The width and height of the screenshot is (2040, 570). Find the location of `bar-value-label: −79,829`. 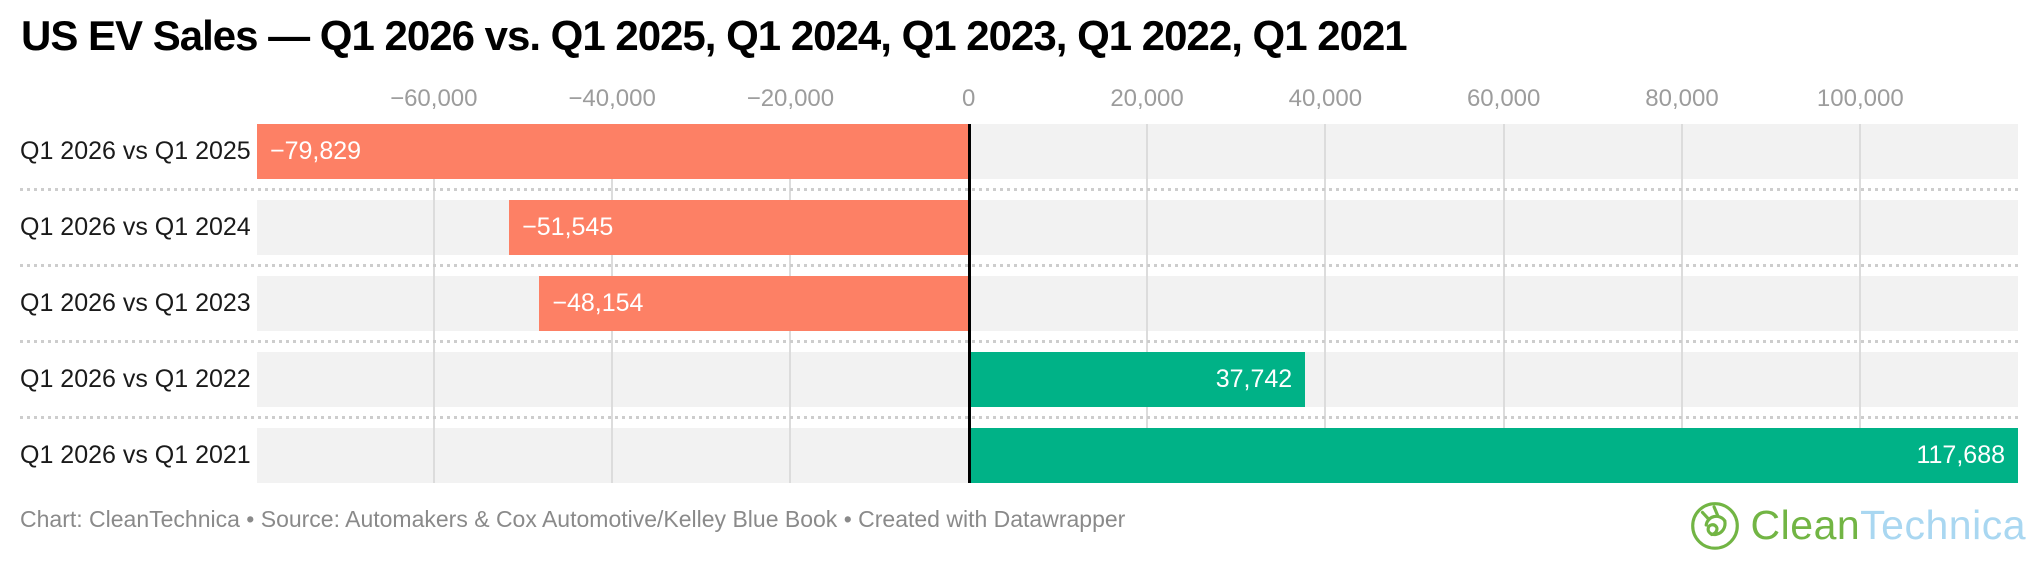

bar-value-label: −79,829 is located at coordinates (316, 151).